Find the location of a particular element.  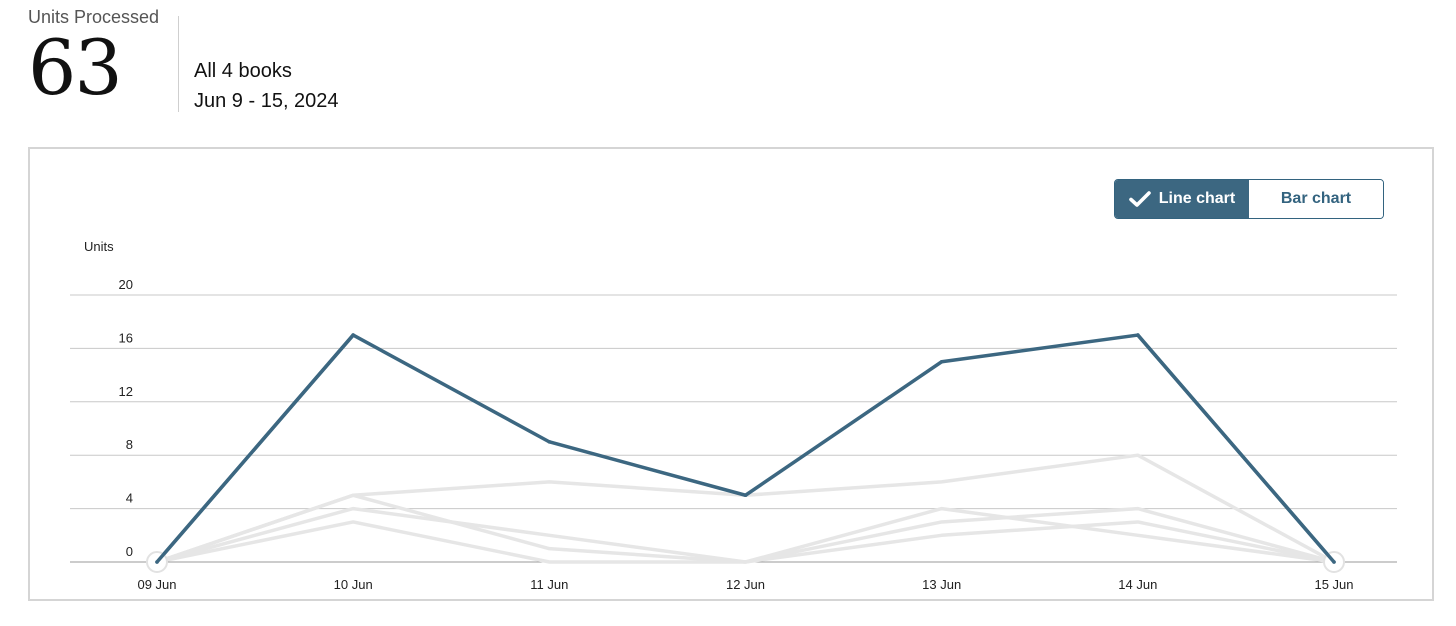

bar-chart-label: Bar chart is located at coordinates (1316, 198).